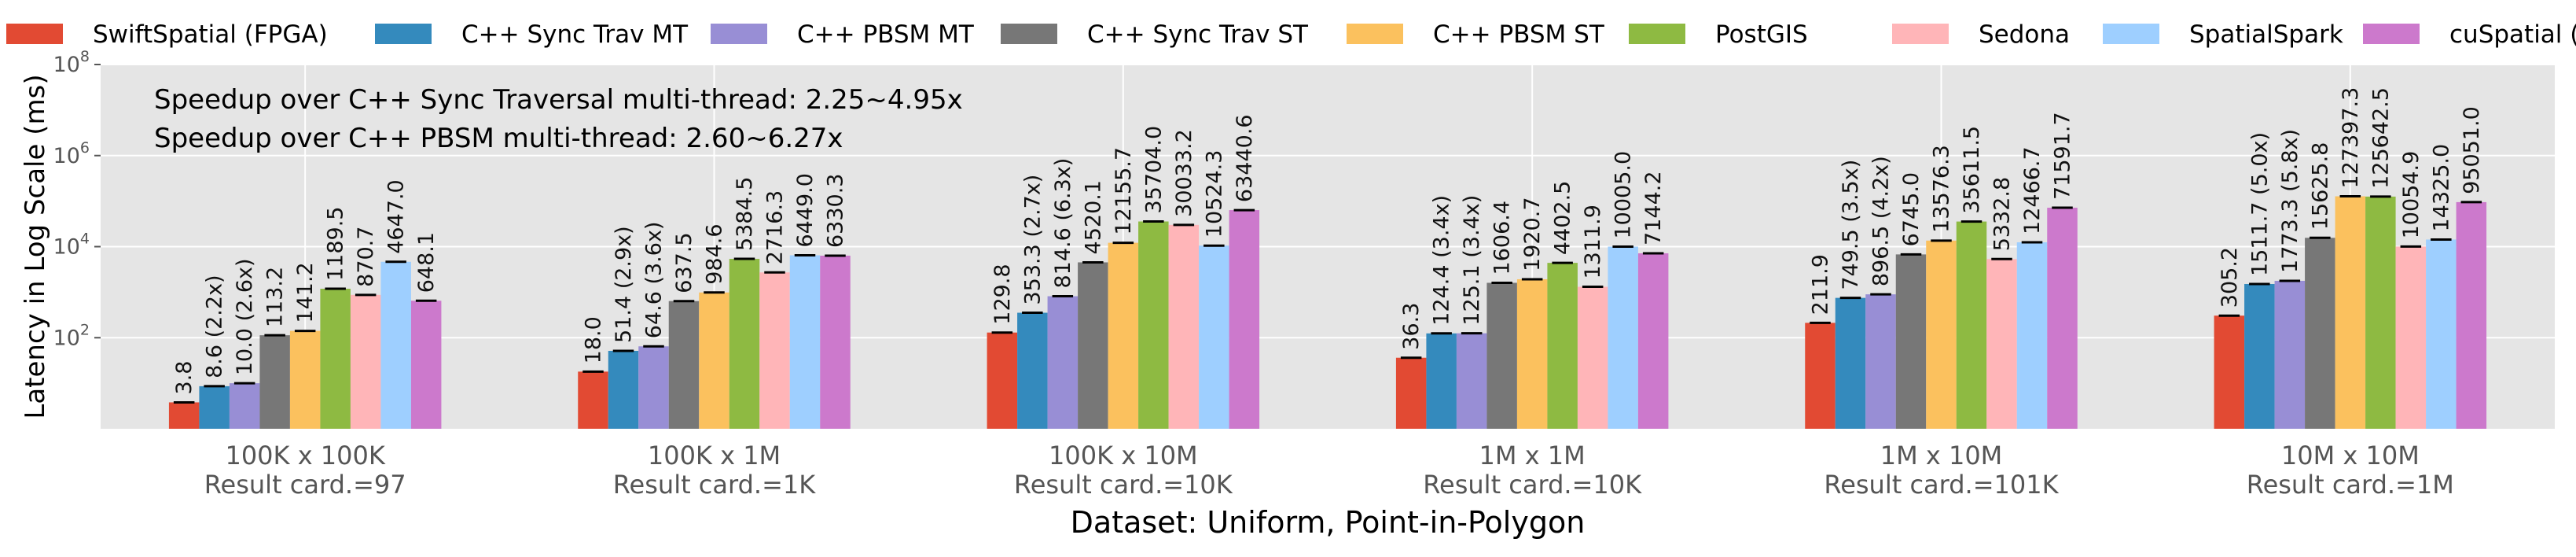 This screenshot has height=557, width=2576. Describe the element at coordinates (1214, 194) in the screenshot. I see `bar-value-label: 10524.3` at that location.